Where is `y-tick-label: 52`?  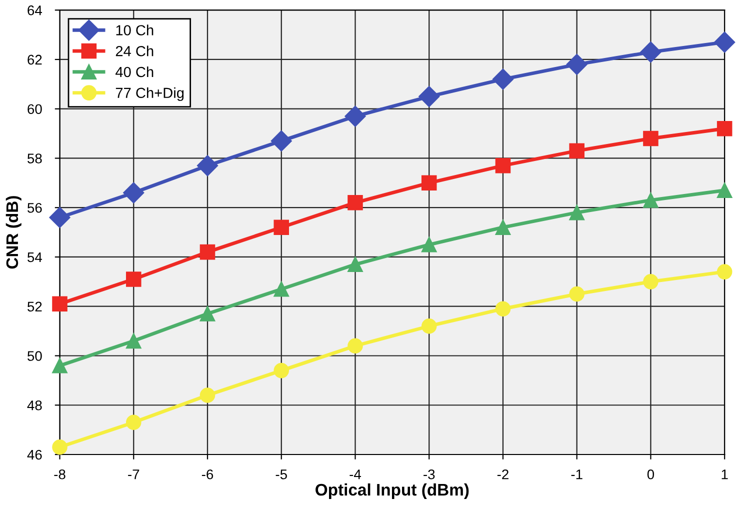
y-tick-label: 52 is located at coordinates (35, 307).